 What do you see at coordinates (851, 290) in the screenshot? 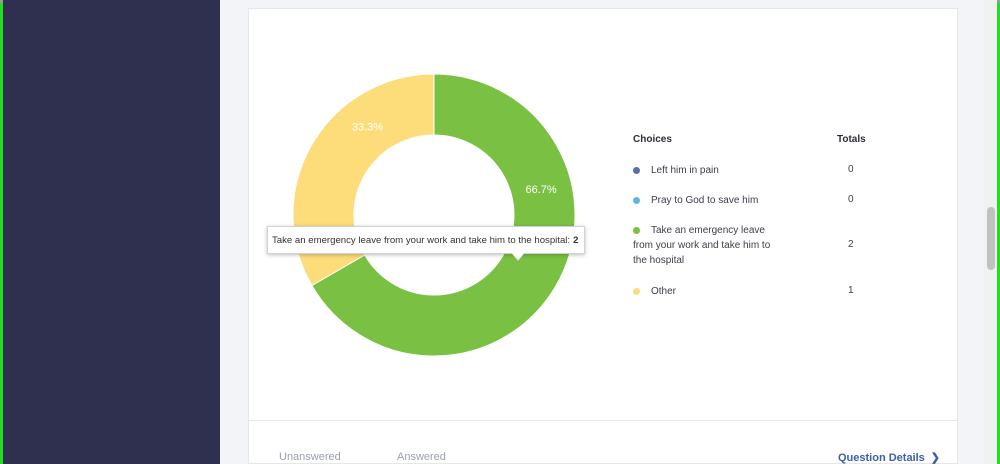
I see `legend-item-total: 1` at bounding box center [851, 290].